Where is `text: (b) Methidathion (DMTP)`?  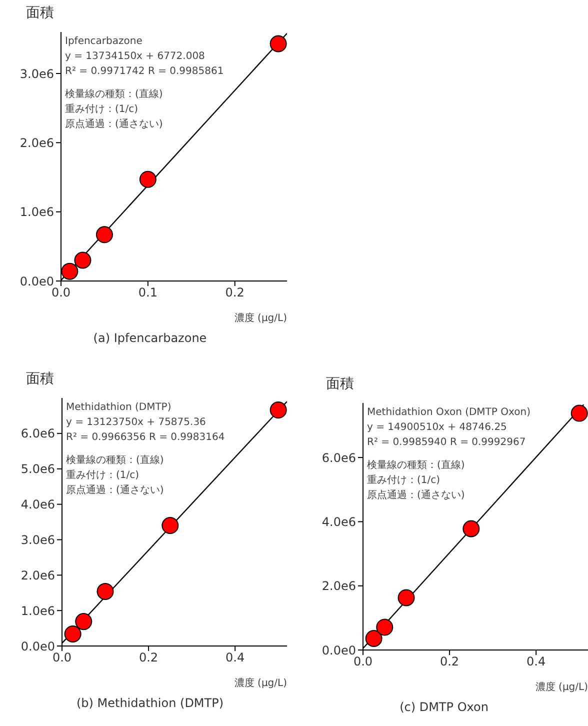 text: (b) Methidathion (DMTP) is located at coordinates (150, 703).